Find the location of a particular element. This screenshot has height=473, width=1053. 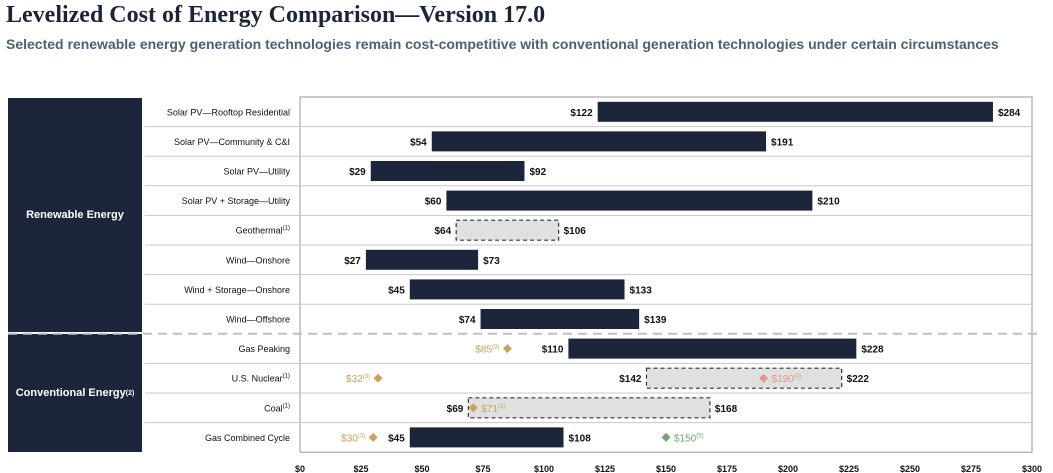

category-renewable-energy: Renewable Energy is located at coordinates (75, 215).